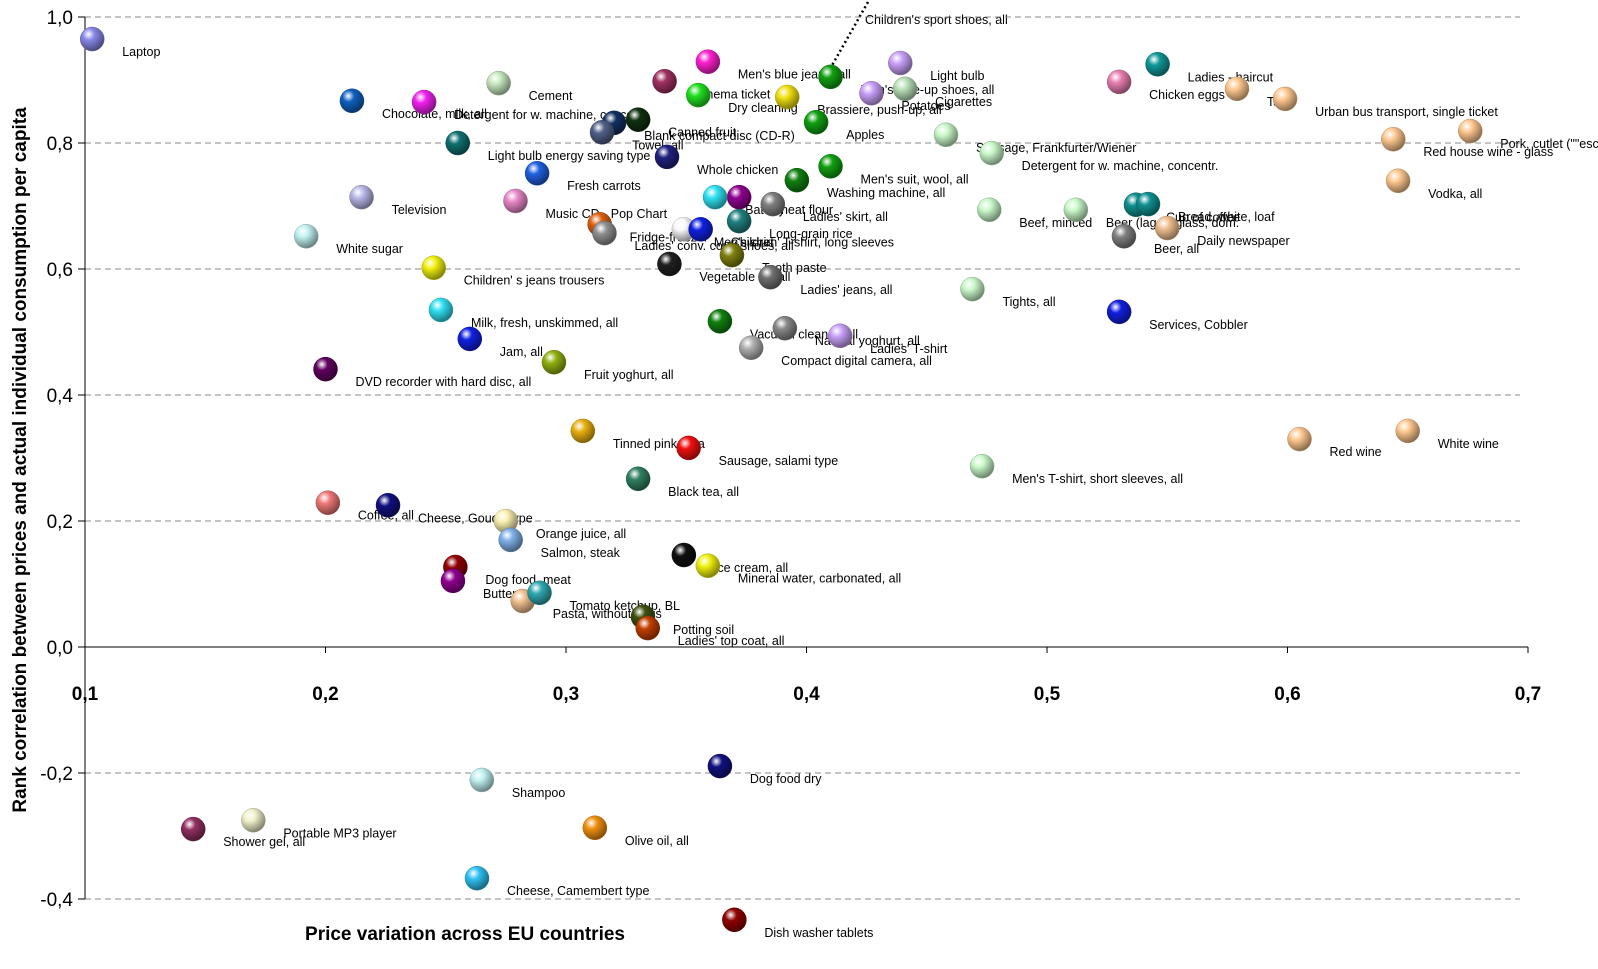 This screenshot has width=1598, height=969. Describe the element at coordinates (551, 96) in the screenshot. I see `point-label: Cement` at that location.